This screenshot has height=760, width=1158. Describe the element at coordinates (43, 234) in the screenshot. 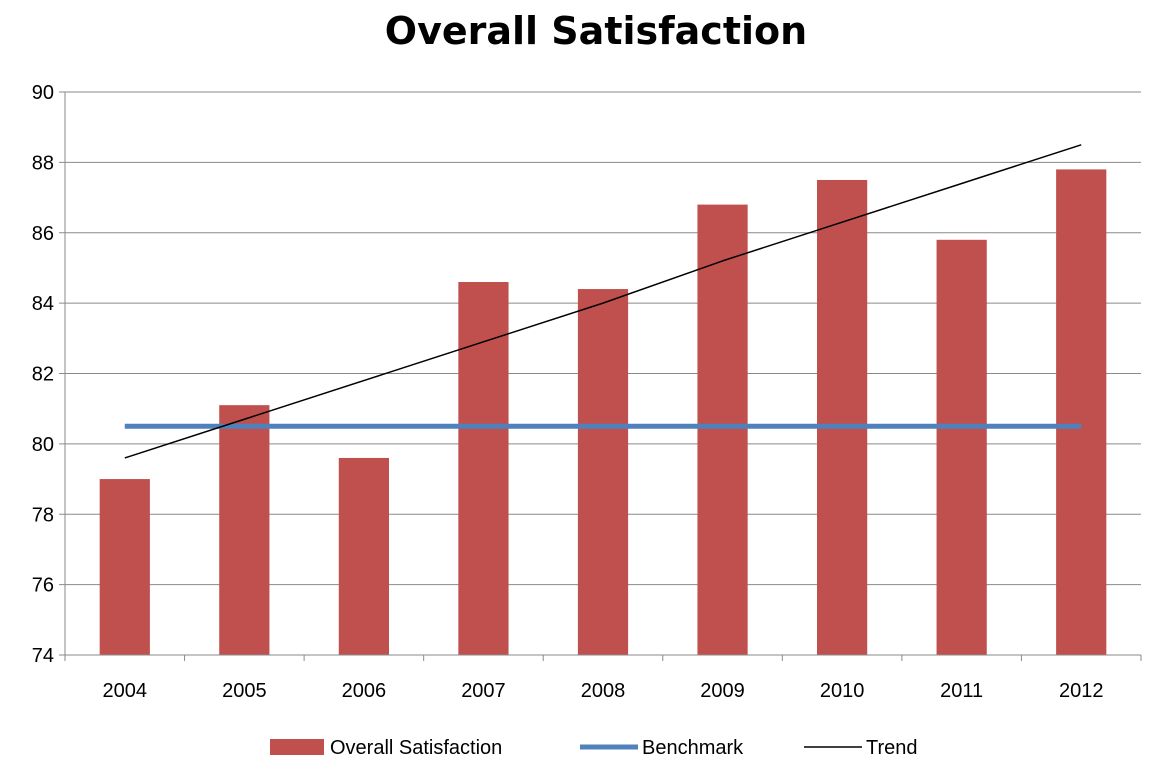

I see `y-tick-label: 86` at that location.